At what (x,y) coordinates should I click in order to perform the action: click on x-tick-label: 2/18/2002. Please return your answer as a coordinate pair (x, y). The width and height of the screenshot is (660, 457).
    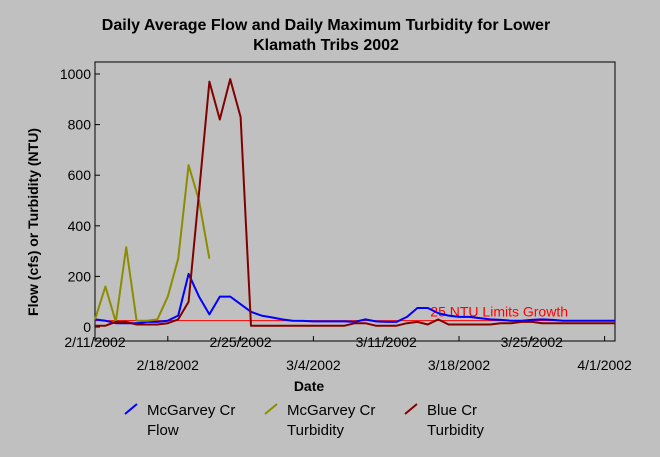
    Looking at the image, I should click on (168, 365).